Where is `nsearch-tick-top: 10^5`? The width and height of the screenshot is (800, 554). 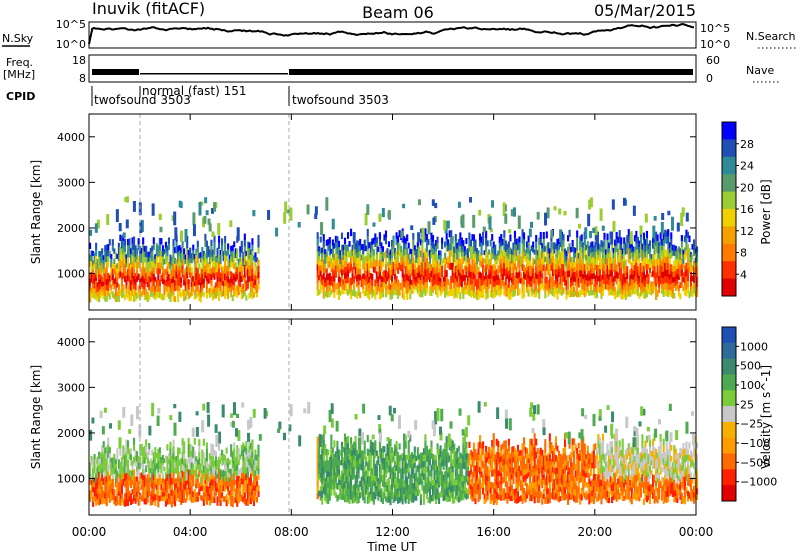 nsearch-tick-top: 10^5 is located at coordinates (715, 28).